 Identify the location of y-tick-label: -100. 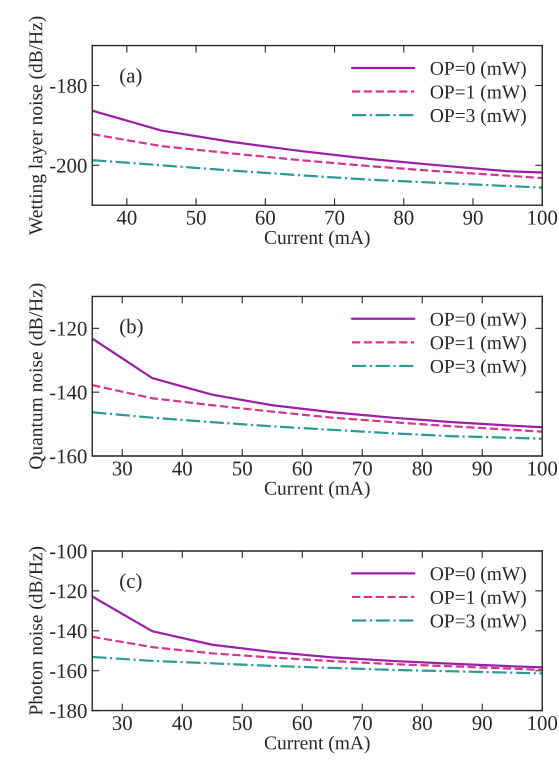
(68, 551).